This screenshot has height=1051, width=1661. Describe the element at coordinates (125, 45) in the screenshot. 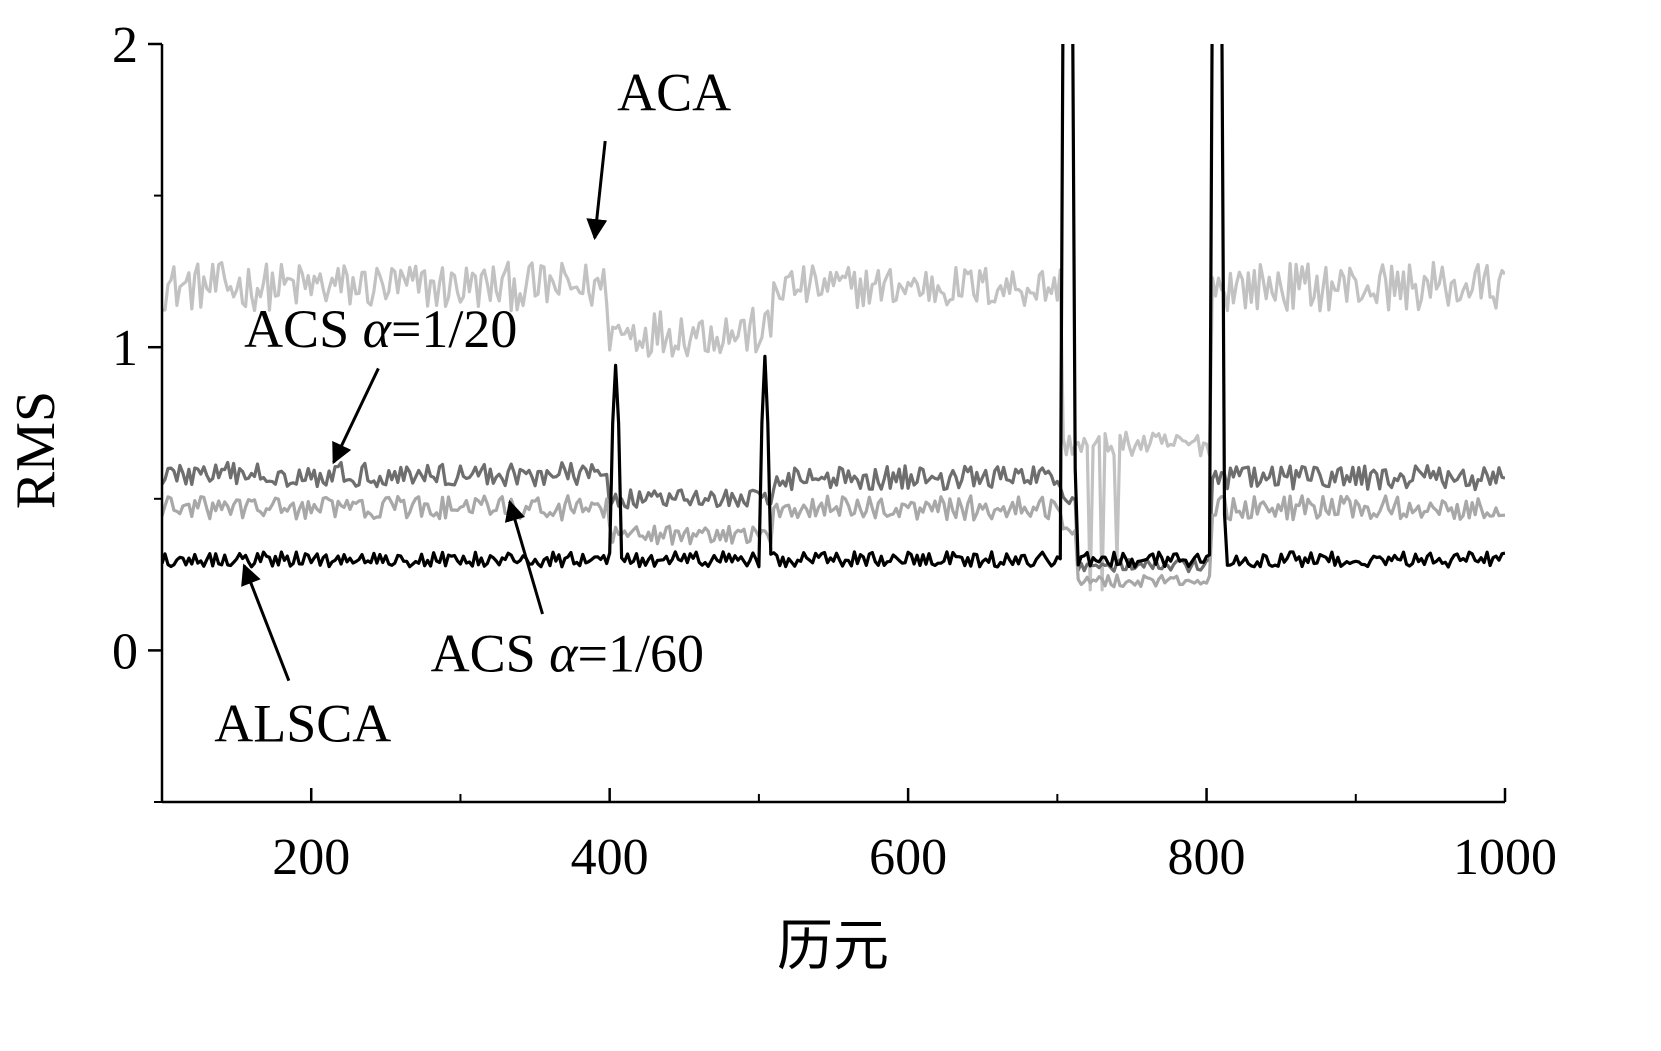

I see `y-tick-label: 2` at that location.